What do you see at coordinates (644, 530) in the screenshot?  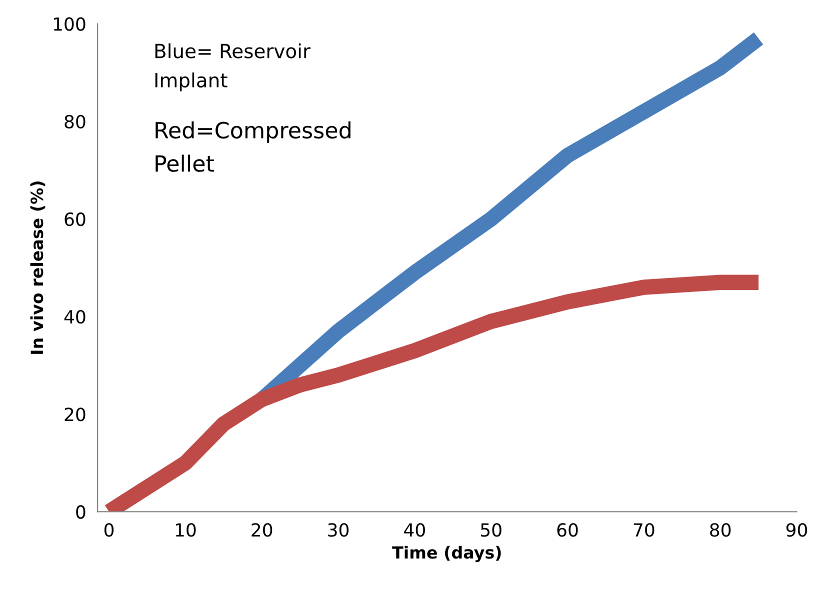 I see `x-tick-label: 70` at bounding box center [644, 530].